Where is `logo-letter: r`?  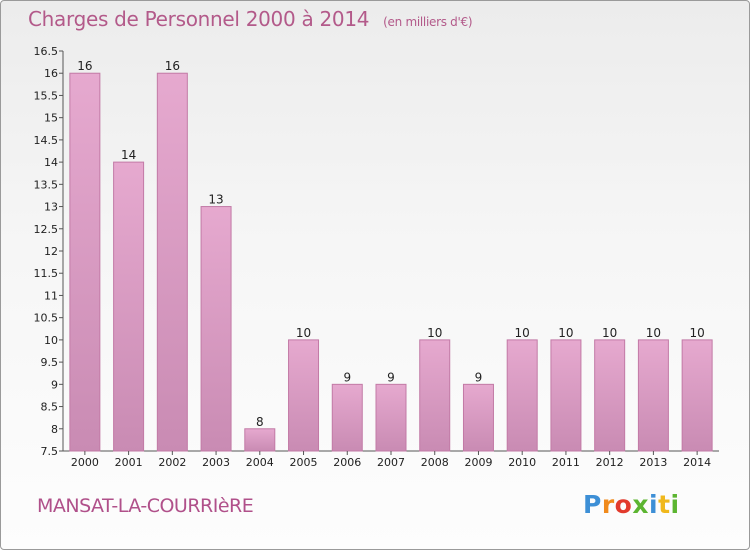 logo-letter: r is located at coordinates (608, 504).